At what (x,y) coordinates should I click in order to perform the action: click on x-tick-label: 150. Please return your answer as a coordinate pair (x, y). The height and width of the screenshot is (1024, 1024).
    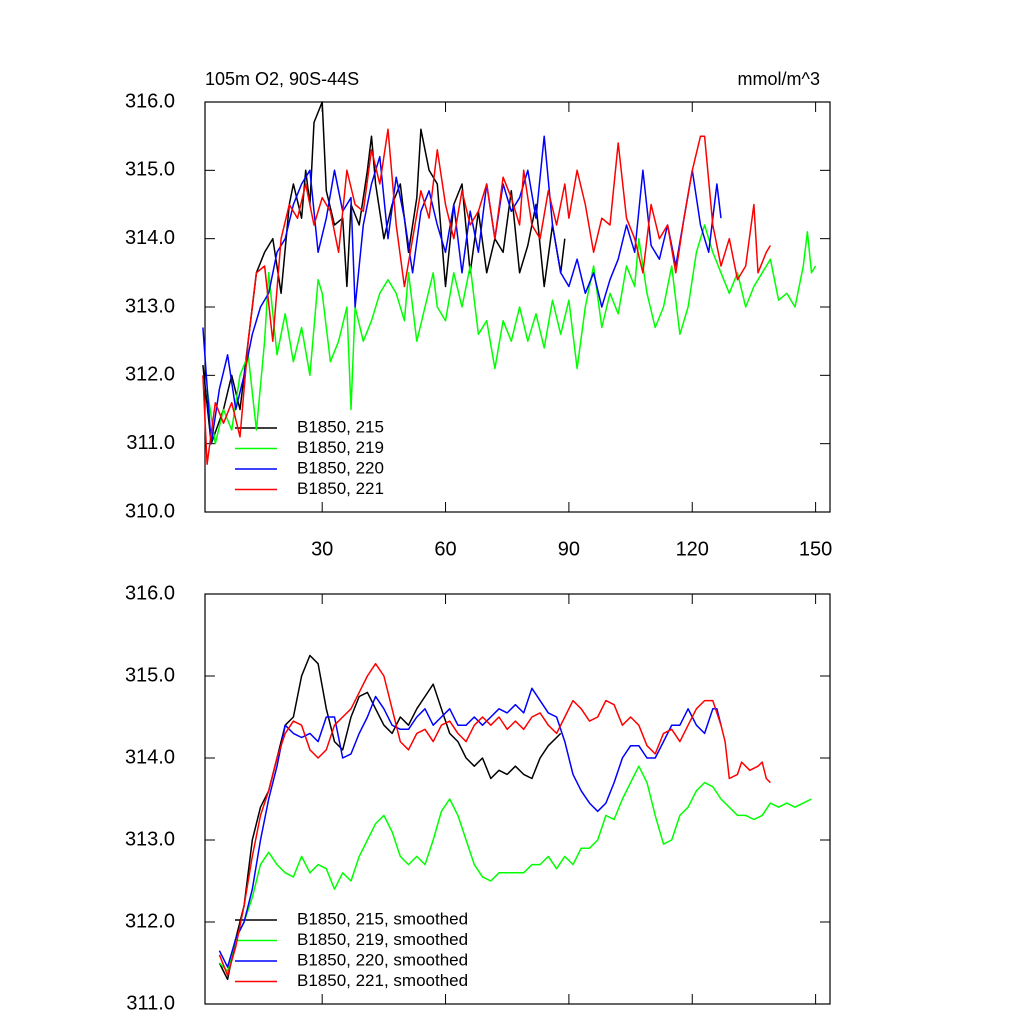
    Looking at the image, I should click on (815, 549).